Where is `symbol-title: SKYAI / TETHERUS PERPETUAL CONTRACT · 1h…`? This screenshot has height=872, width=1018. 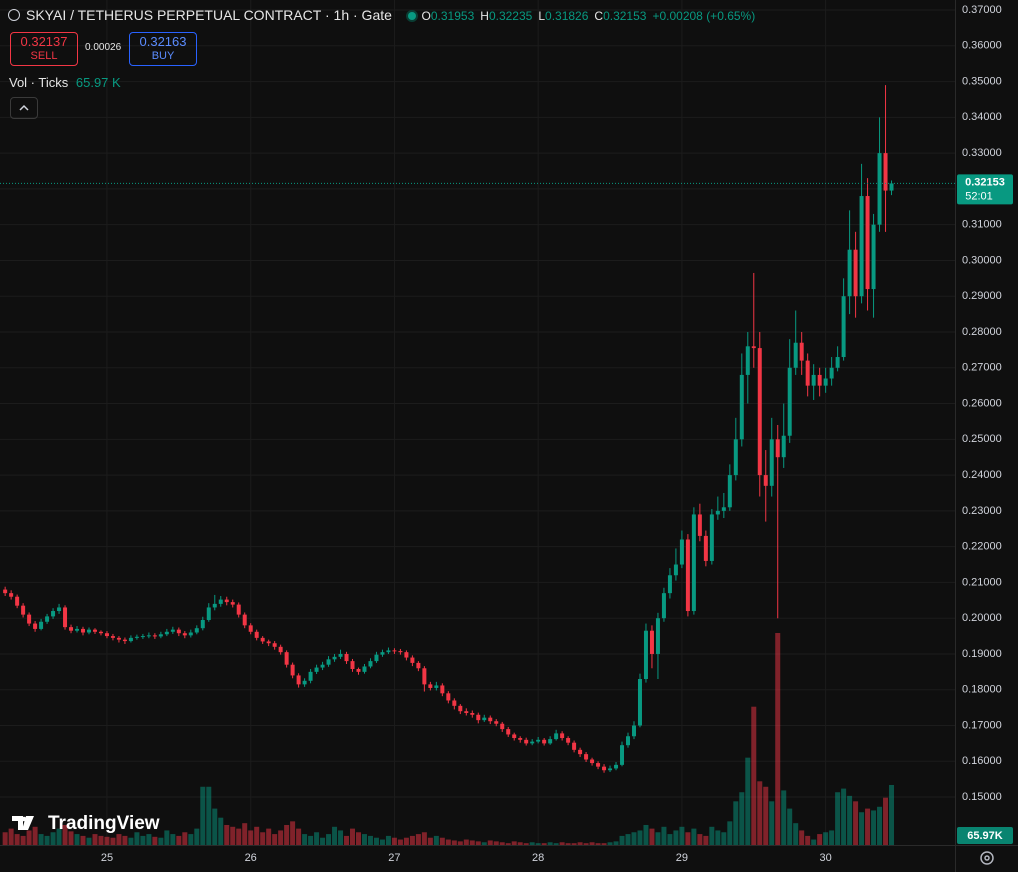 symbol-title: SKYAI / TETHERUS PERPETUAL CONTRACT · 1h… is located at coordinates (209, 15).